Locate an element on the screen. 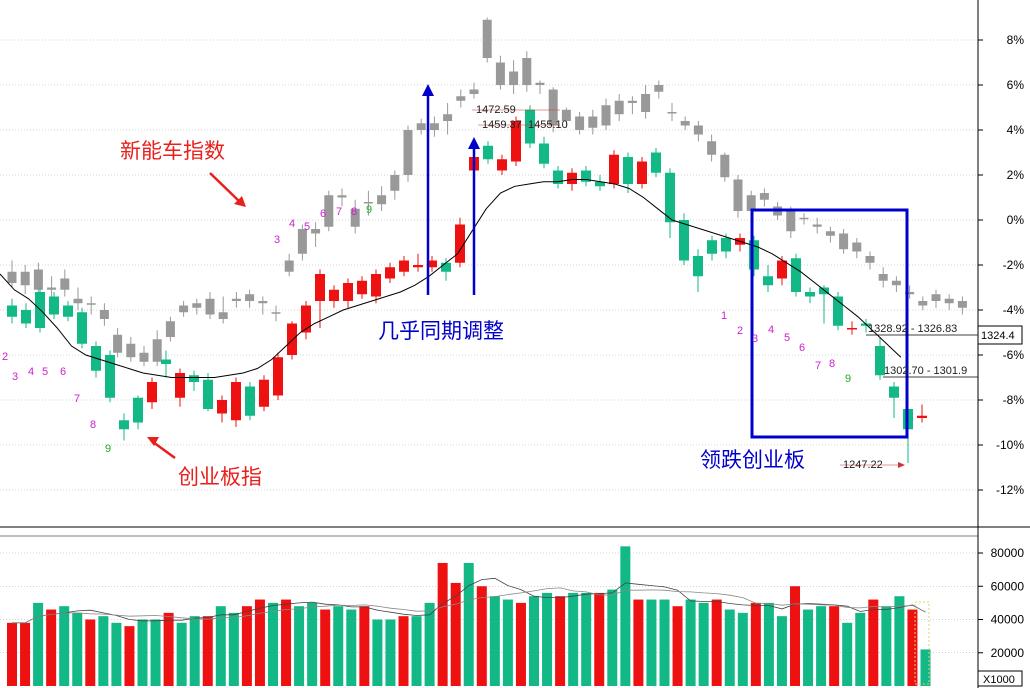 This screenshot has width=1030, height=688. level-2-label: 1302.70 - 1301.9 is located at coordinates (925, 371).